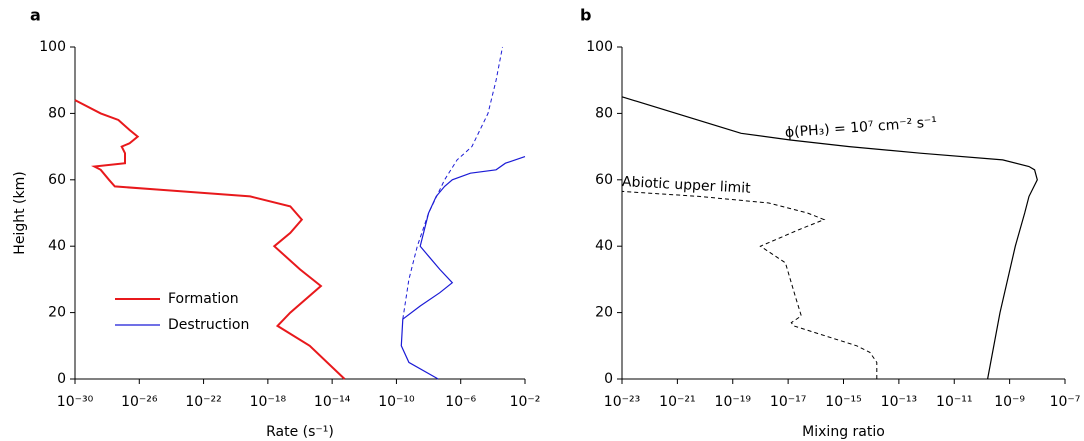 This screenshot has width=1084, height=441. I want to click on x-axis-label: Mixing ratio, so click(843, 432).